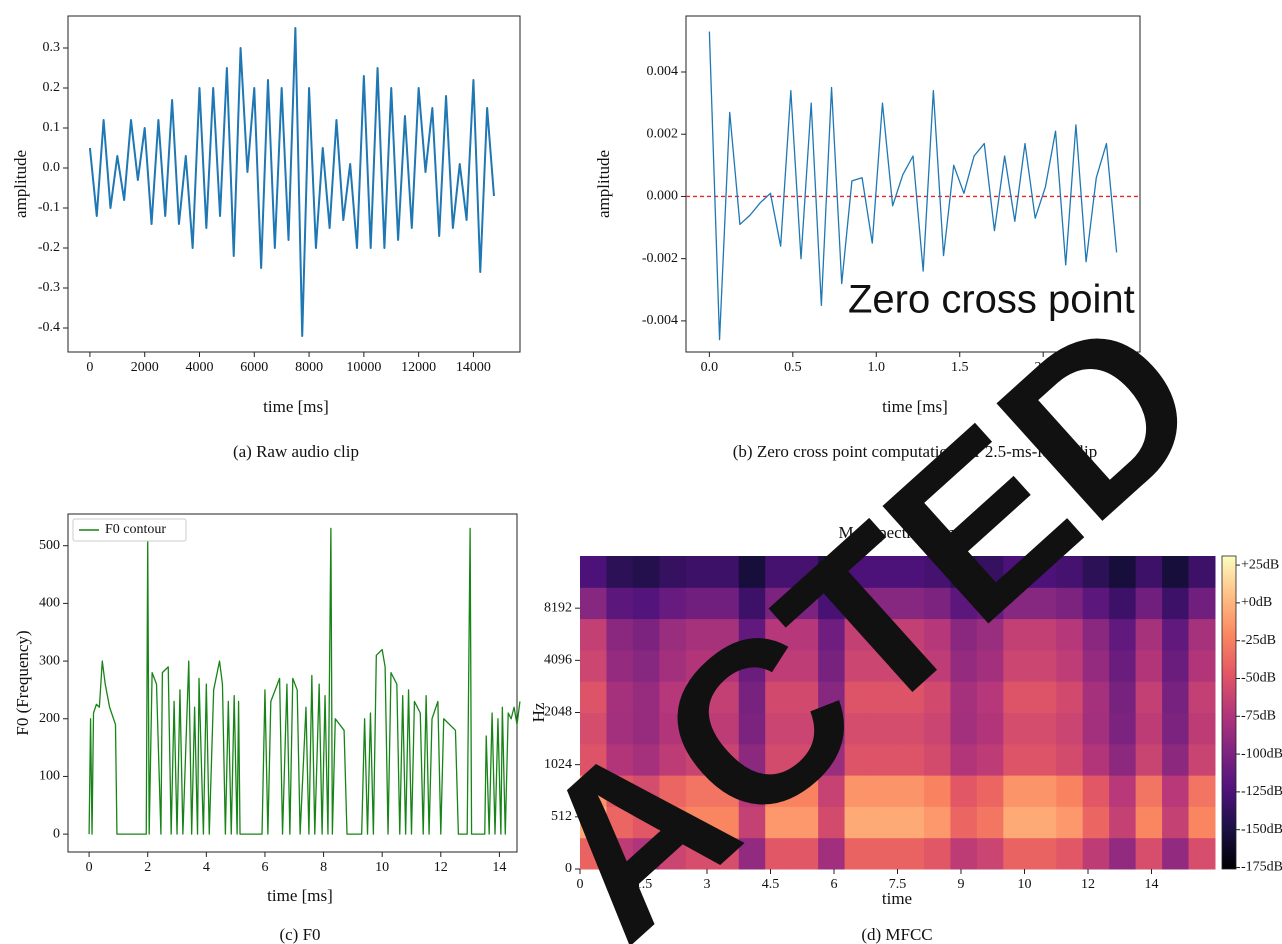  Describe the element at coordinates (206, 867) in the screenshot. I see `x-tick-label: 4` at that location.